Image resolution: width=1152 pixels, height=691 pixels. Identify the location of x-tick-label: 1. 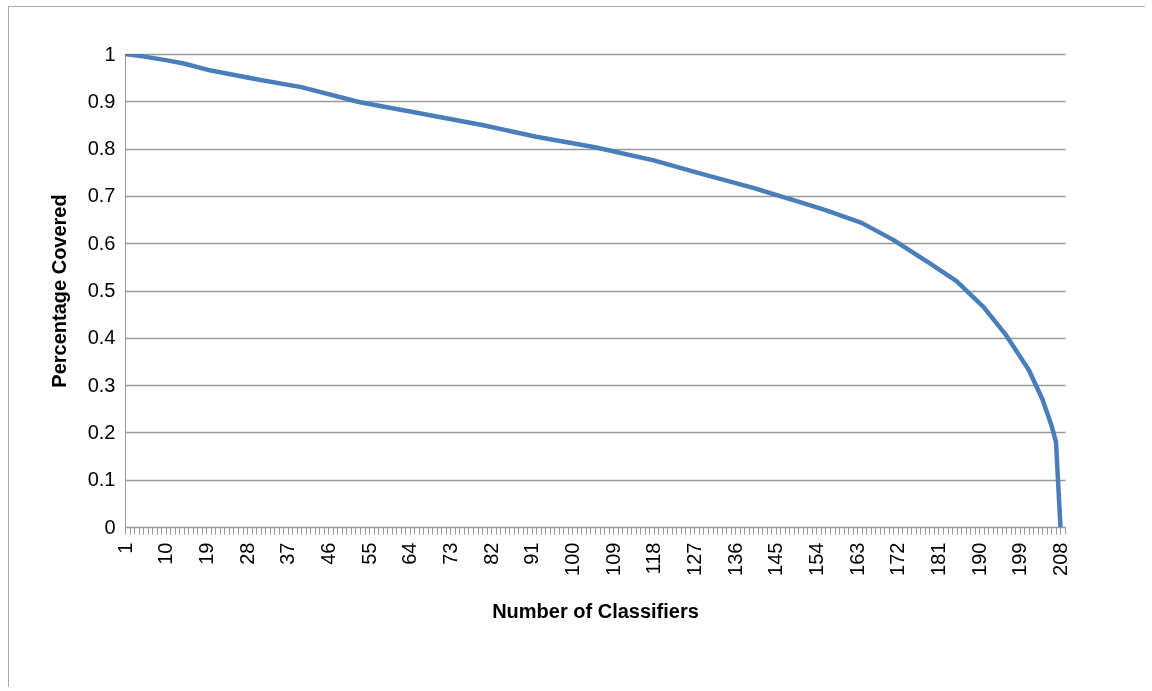
(124, 548).